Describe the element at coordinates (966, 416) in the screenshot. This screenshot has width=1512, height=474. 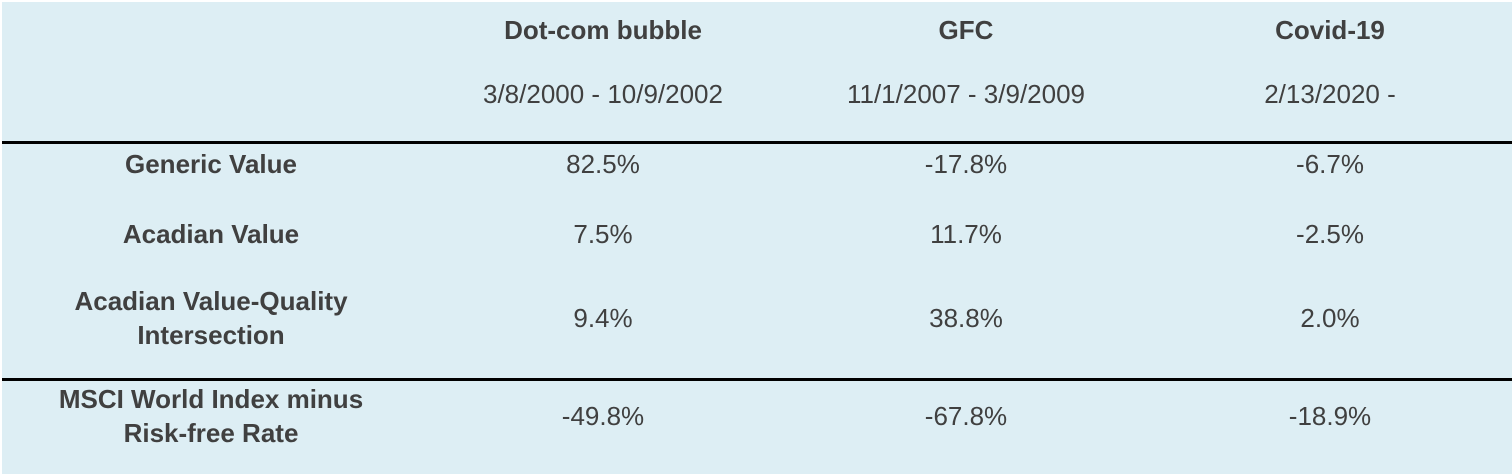
I see `table-cell: -67.8%` at that location.